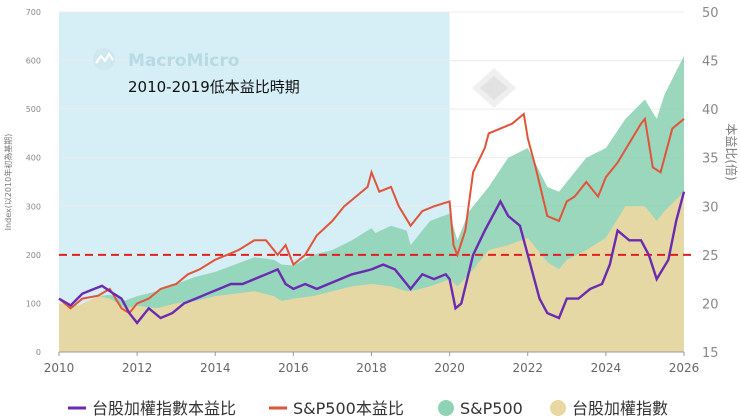 The width and height of the screenshot is (740, 420). What do you see at coordinates (731, 151) in the screenshot?
I see `y-right-label: 本益比(倍)` at bounding box center [731, 151].